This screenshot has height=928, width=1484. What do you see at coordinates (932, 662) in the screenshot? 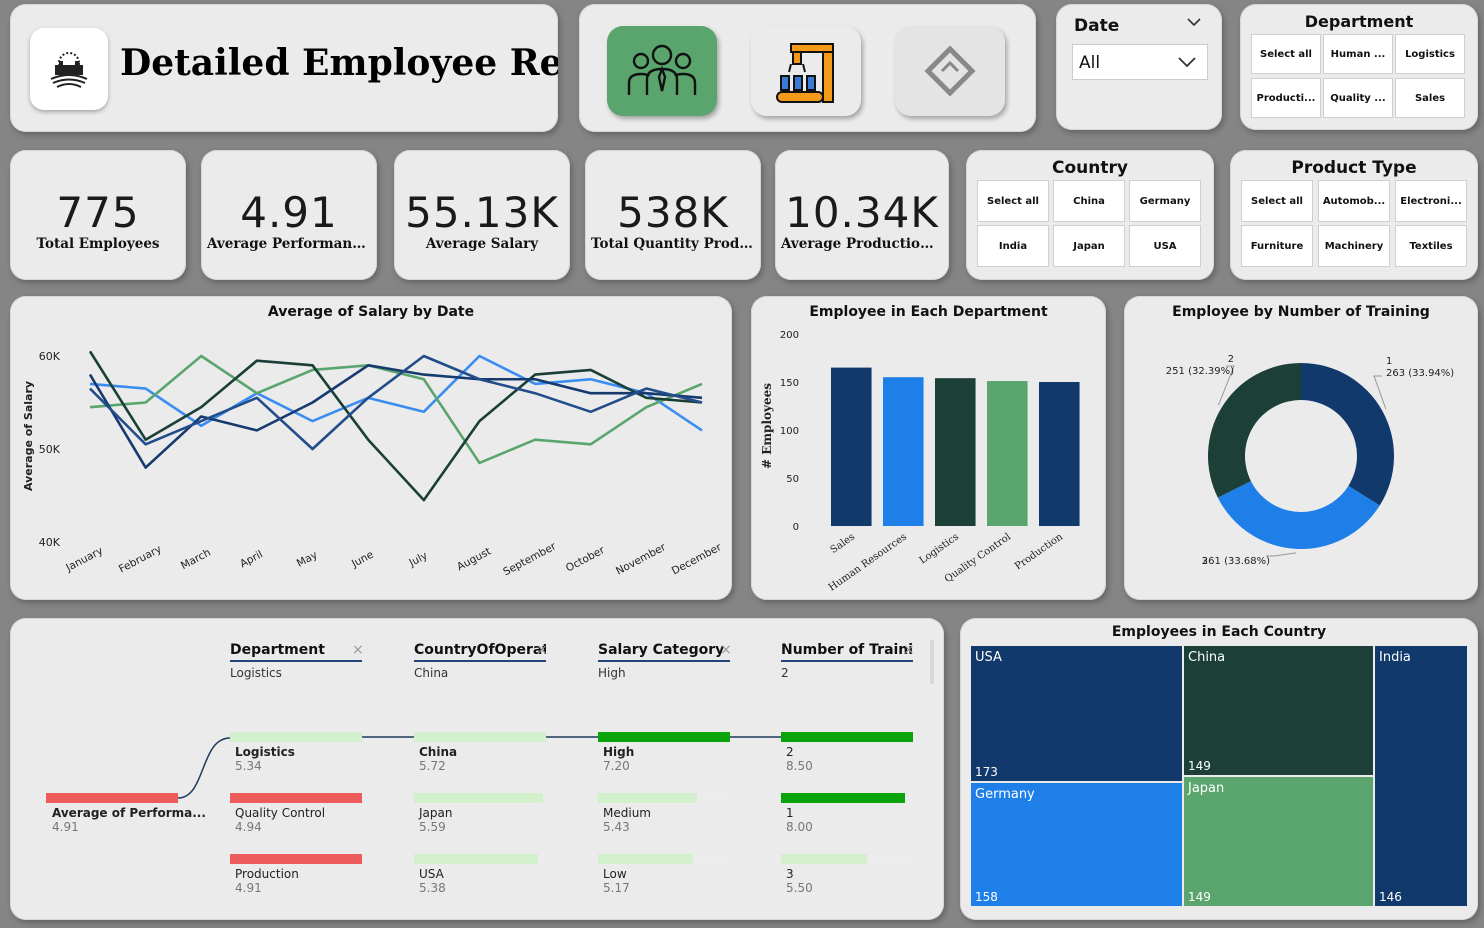
I see `scrollbar` at bounding box center [932, 662].